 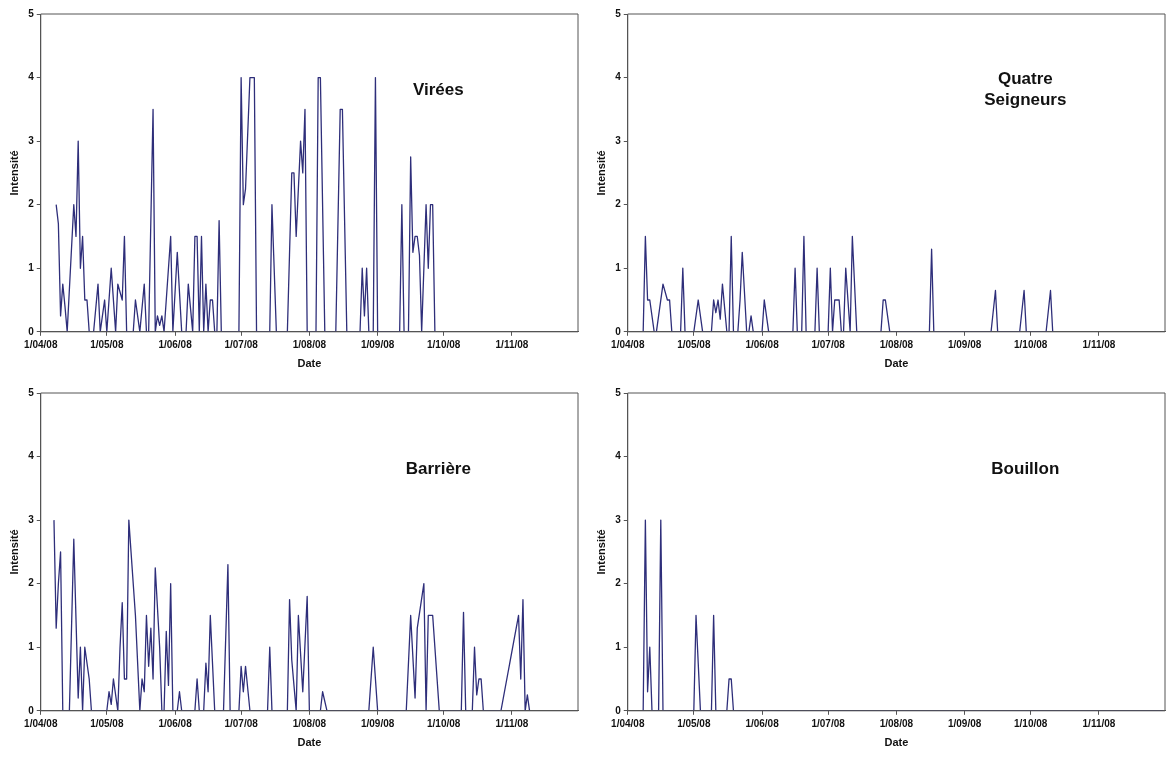 I want to click on annotation: Quatre Seigneurs, so click(x=1025, y=89).